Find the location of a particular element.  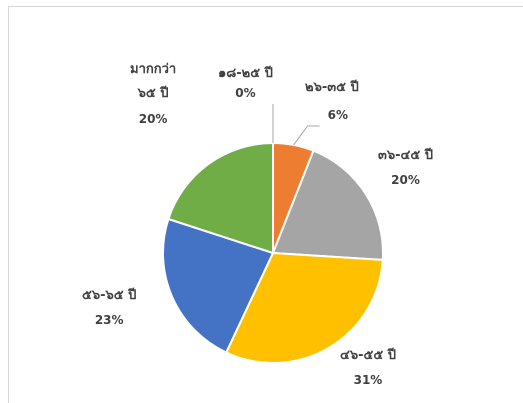

chart-border-left is located at coordinates (8, 204).